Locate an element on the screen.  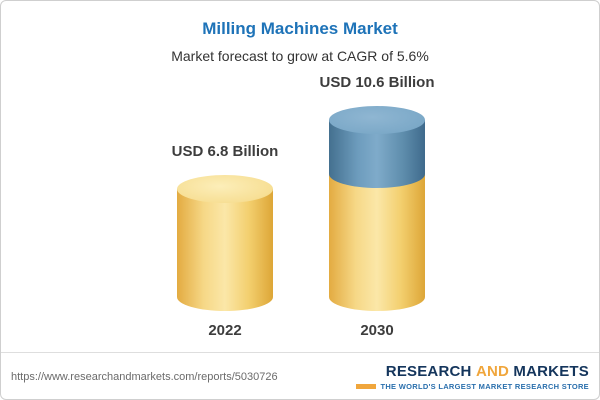
cylinder-2030-top-ellipse is located at coordinates (377, 120).